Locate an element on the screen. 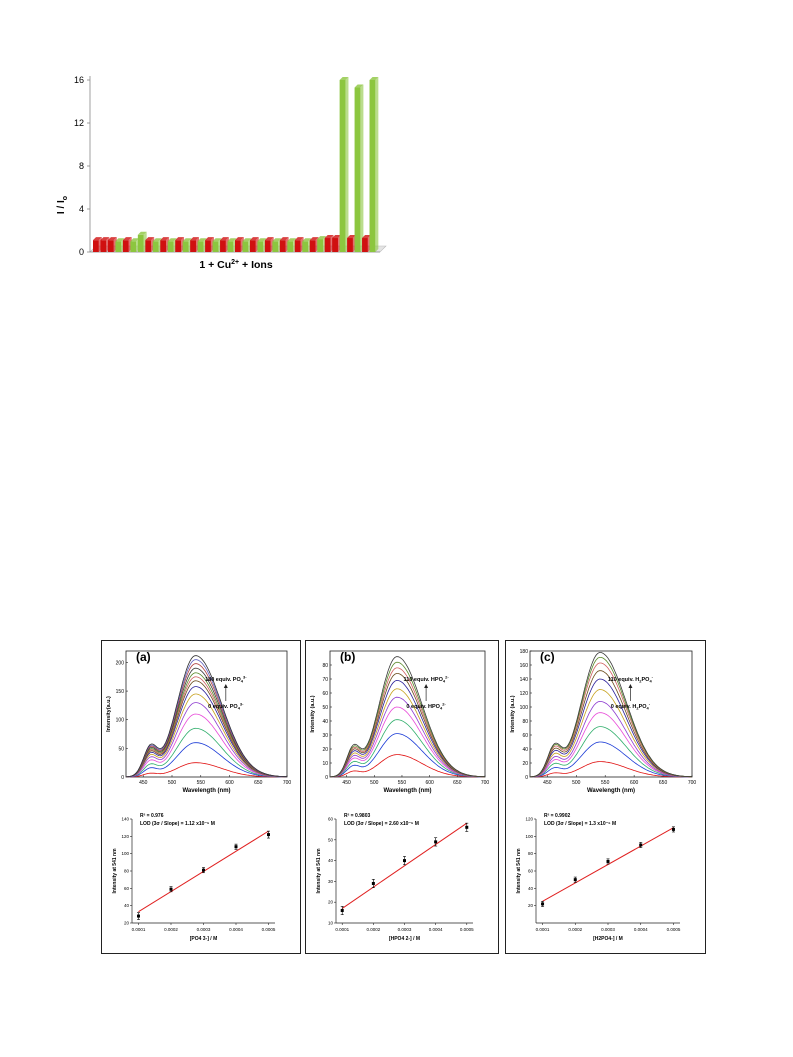  annotation-arrowhead is located at coordinates (426, 686).